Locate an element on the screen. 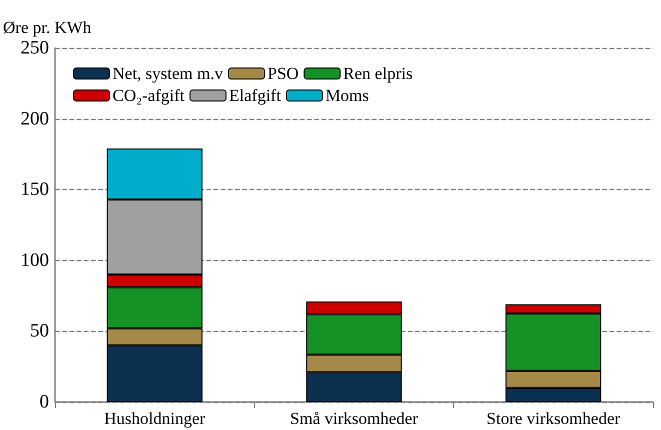 The width and height of the screenshot is (661, 430). x-tick-label: Store virksomheder is located at coordinates (553, 418).